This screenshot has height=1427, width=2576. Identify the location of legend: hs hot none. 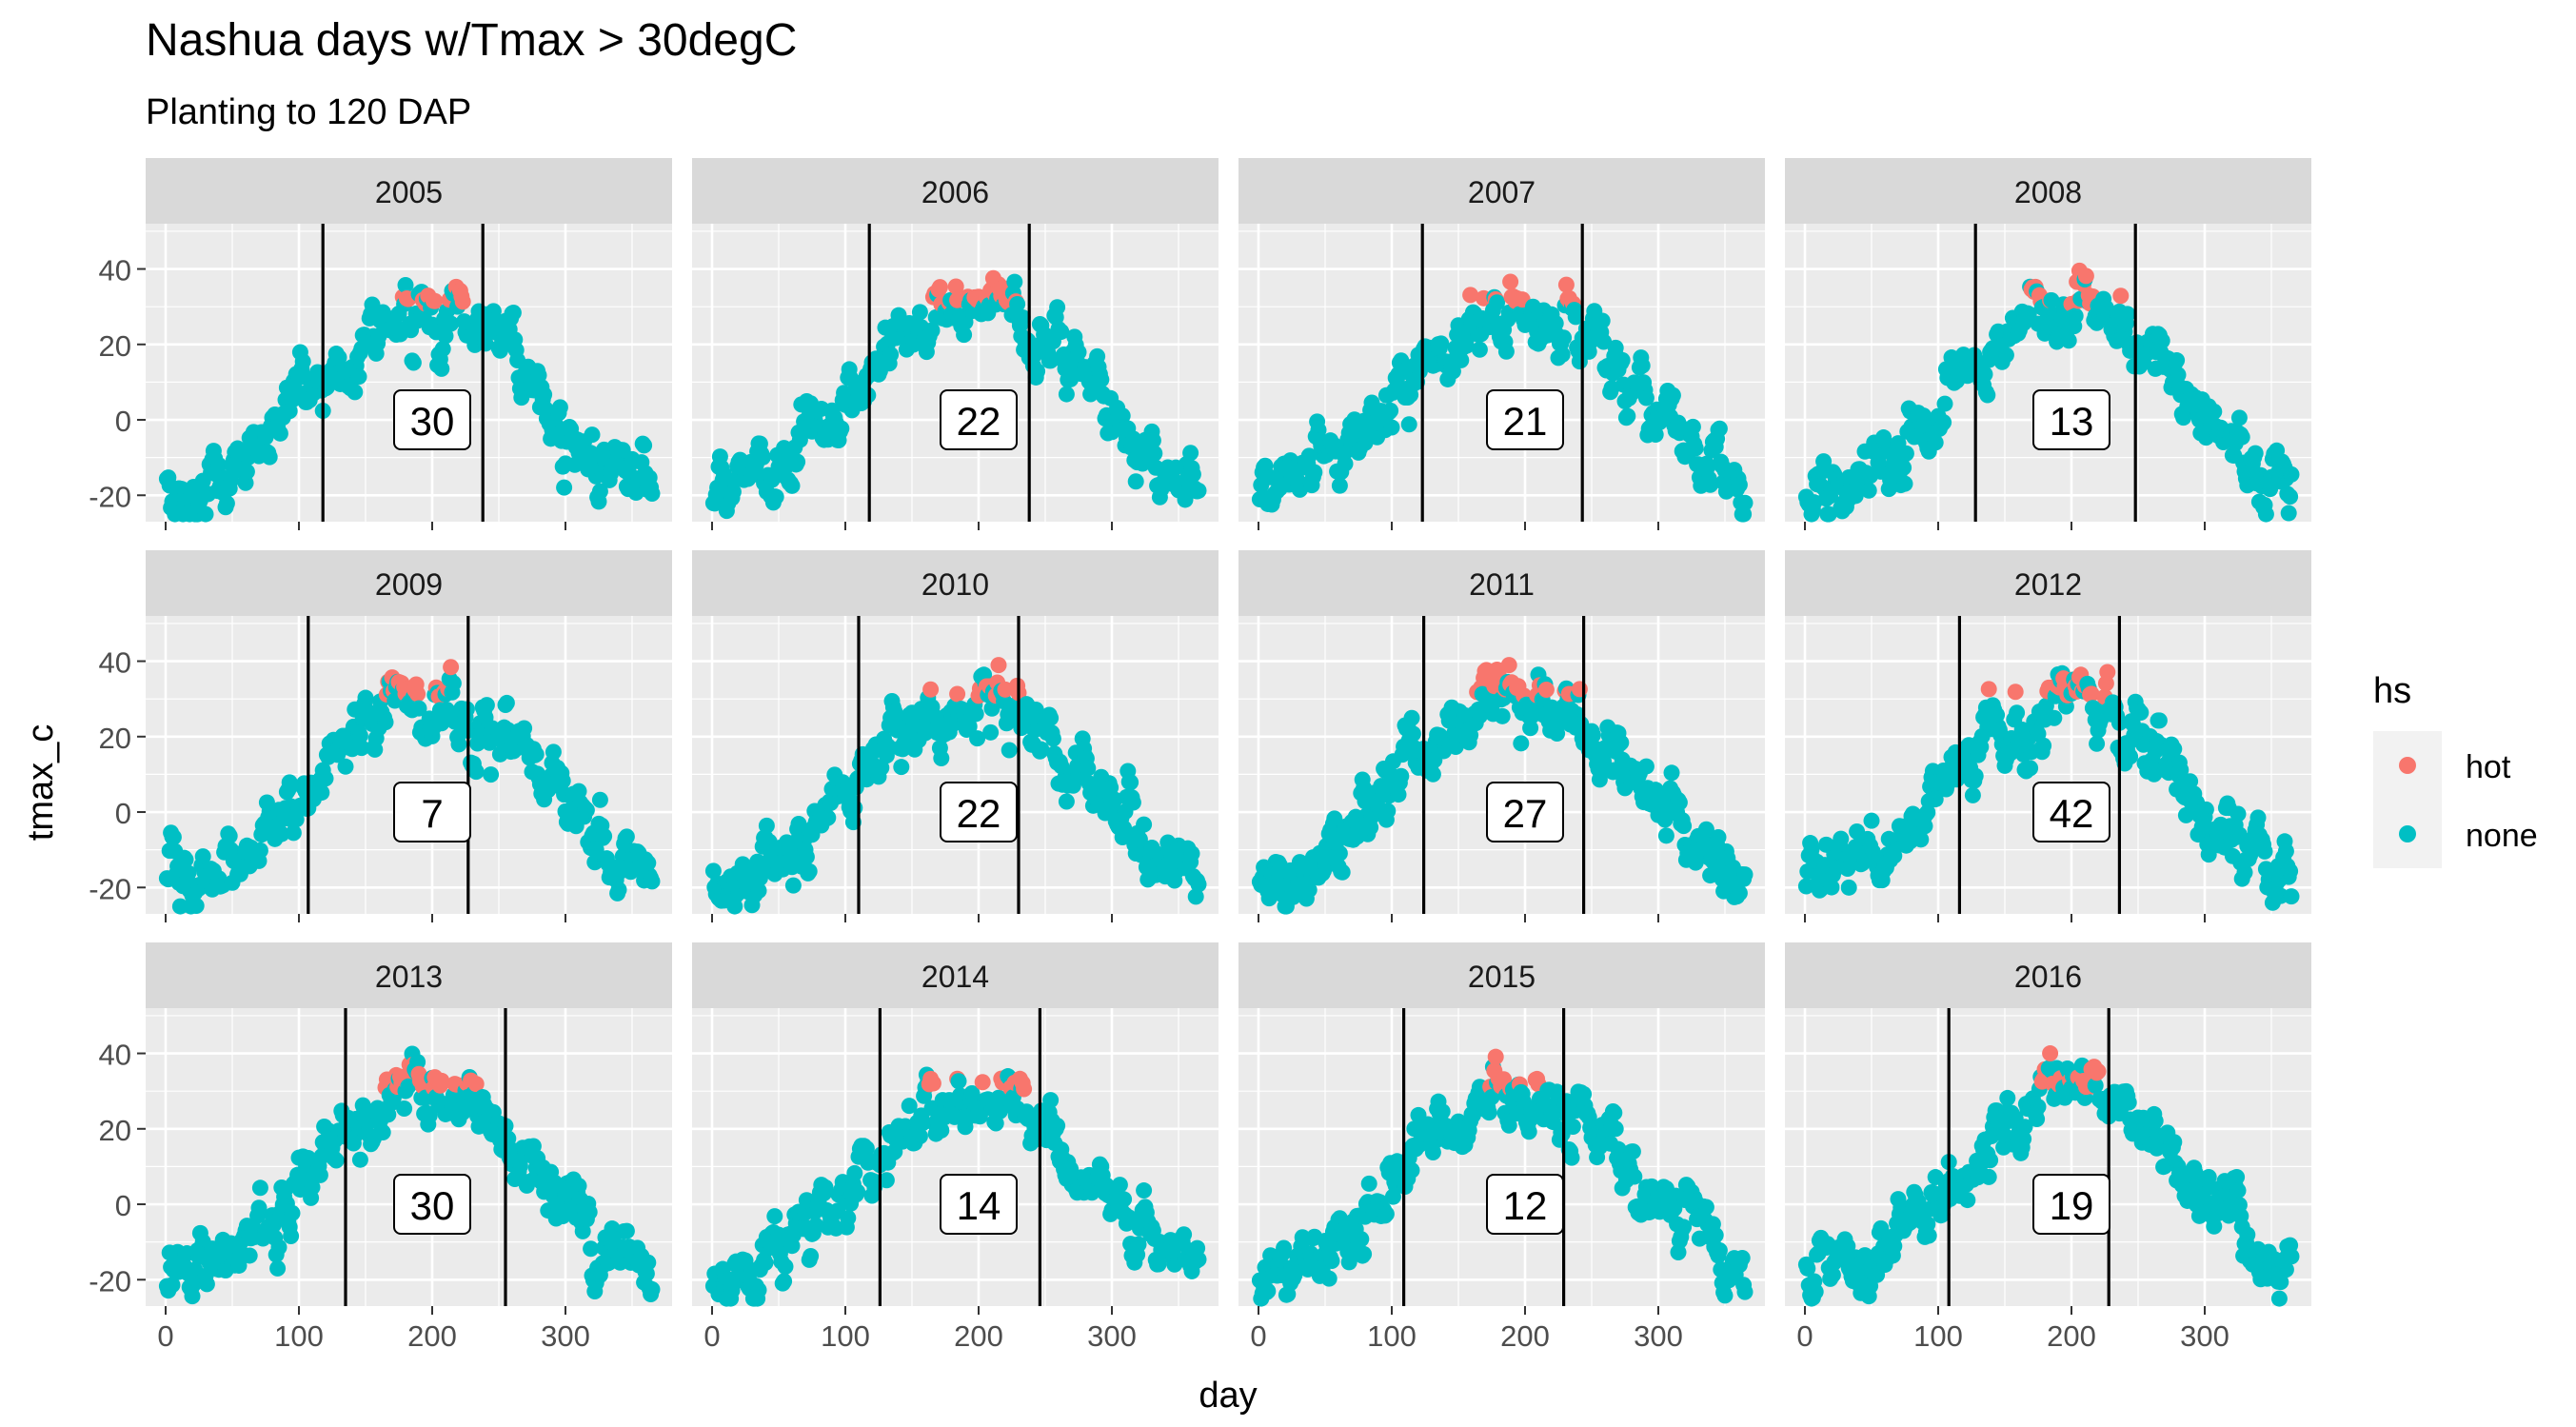
(2455, 769).